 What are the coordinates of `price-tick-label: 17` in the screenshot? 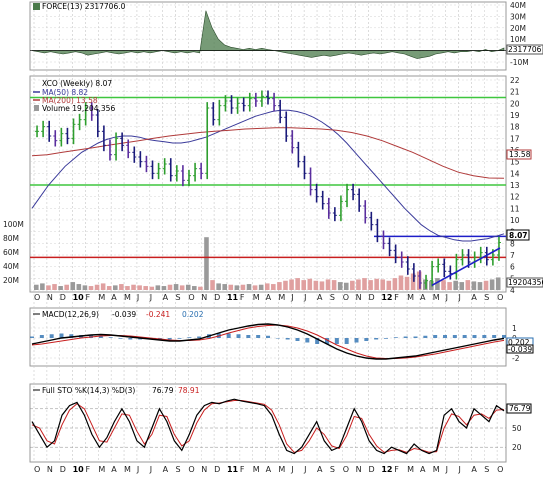 It's located at (515, 138).